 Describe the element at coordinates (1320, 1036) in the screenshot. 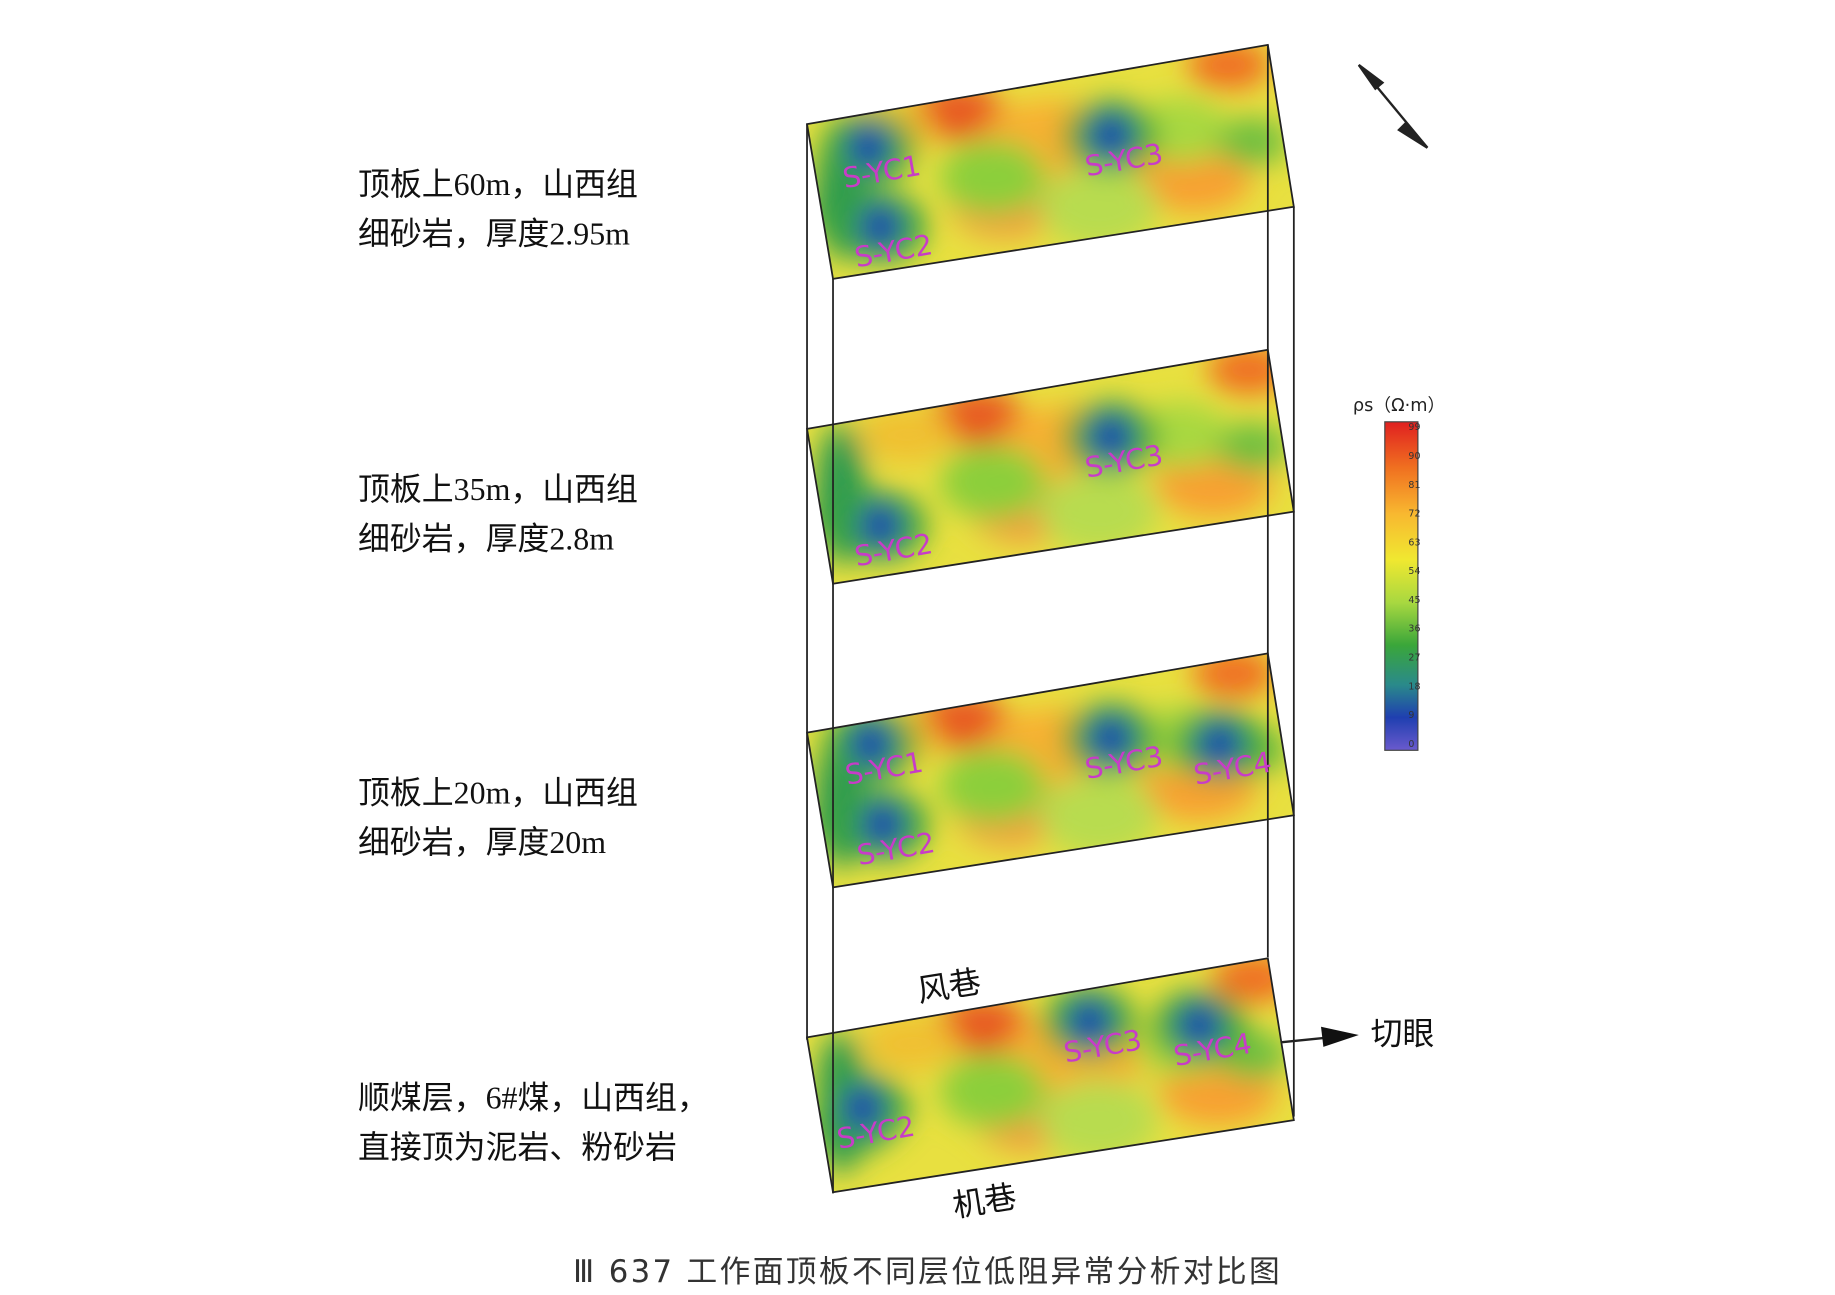

I see `cut-arrow` at that location.